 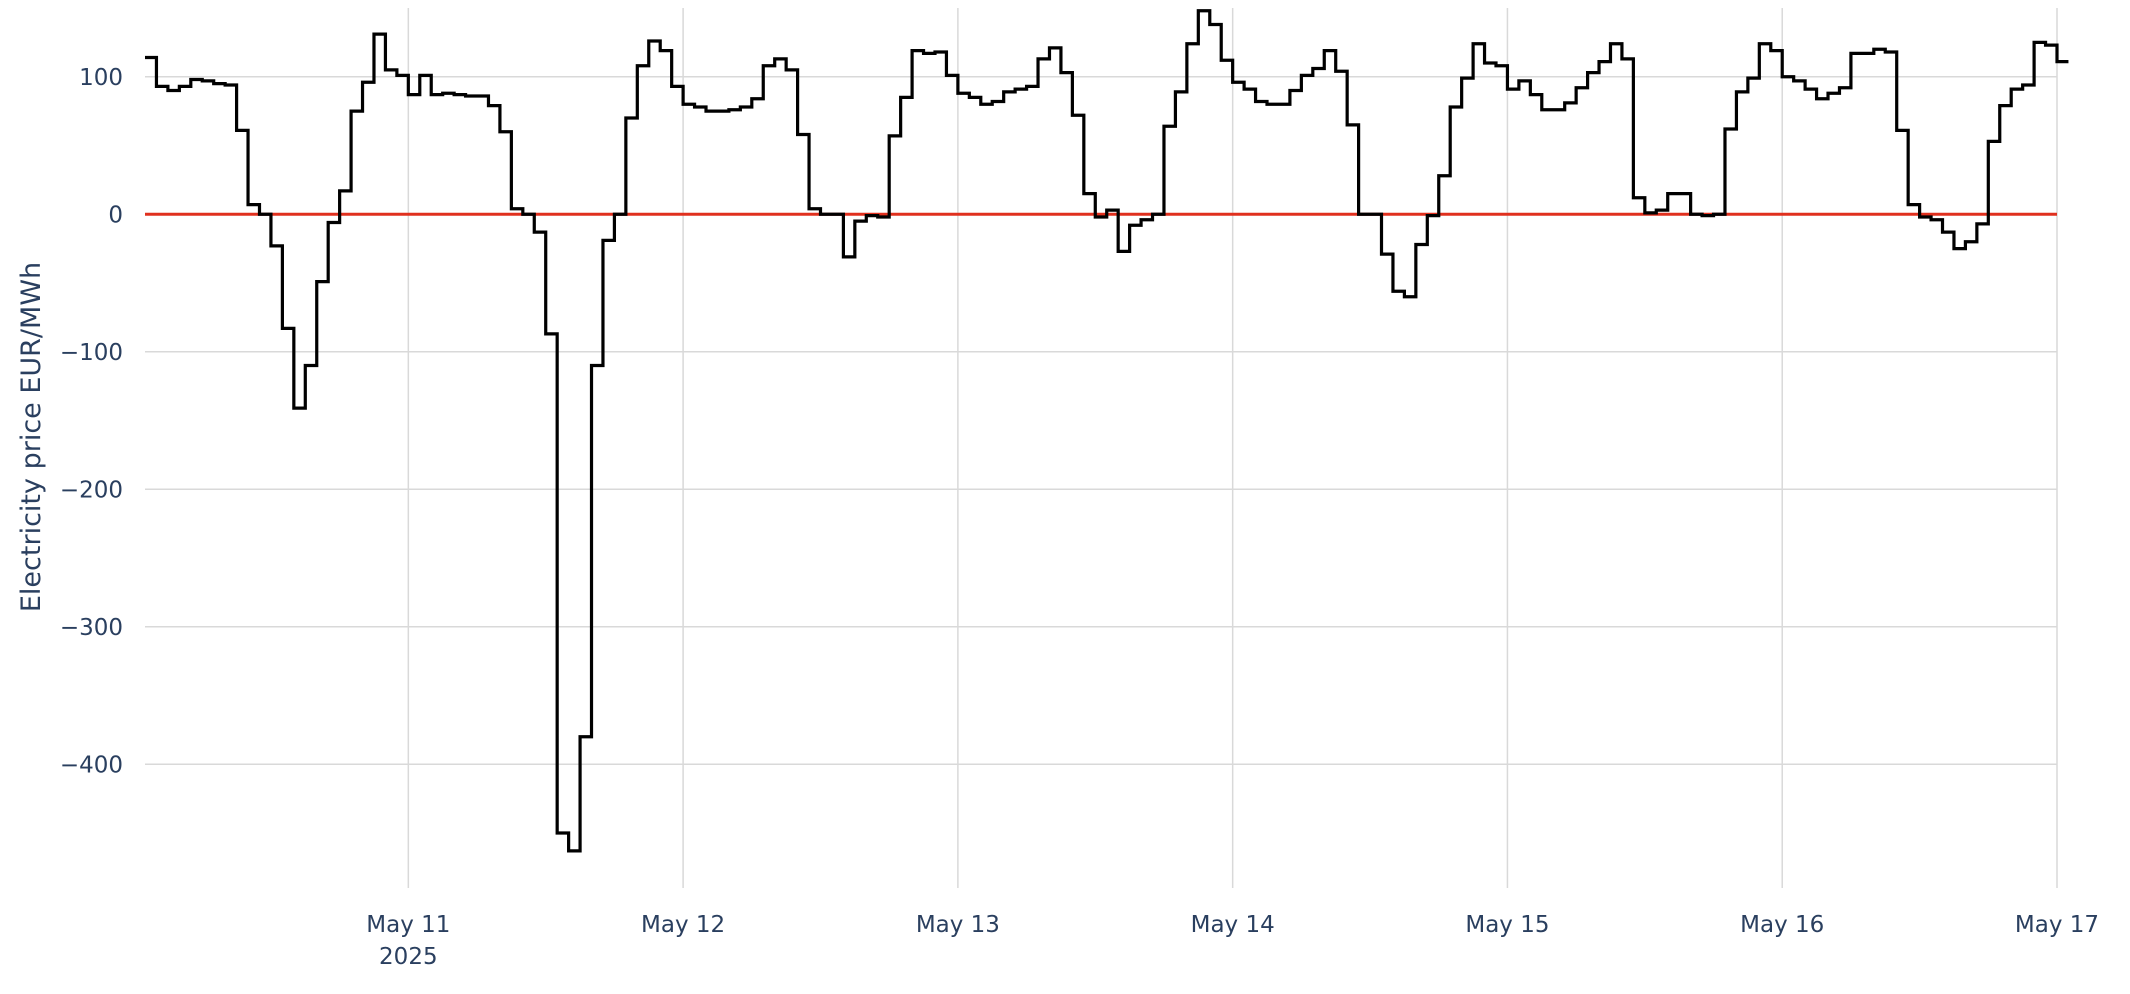 What do you see at coordinates (2057, 925) in the screenshot?
I see `x-tick-label: May 17` at bounding box center [2057, 925].